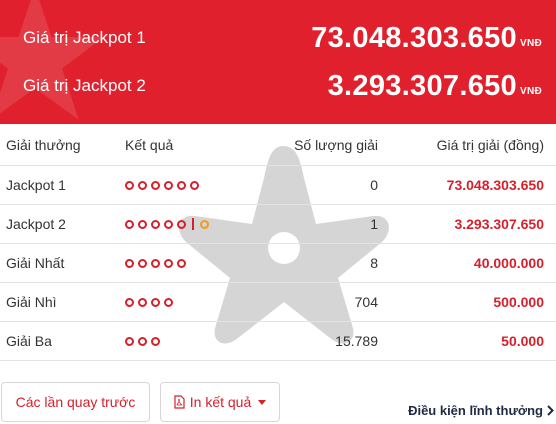 This screenshot has height=424, width=556. Describe the element at coordinates (475, 410) in the screenshot. I see `prize-terms-label: Điều kiện lĩnh thưởng` at that location.